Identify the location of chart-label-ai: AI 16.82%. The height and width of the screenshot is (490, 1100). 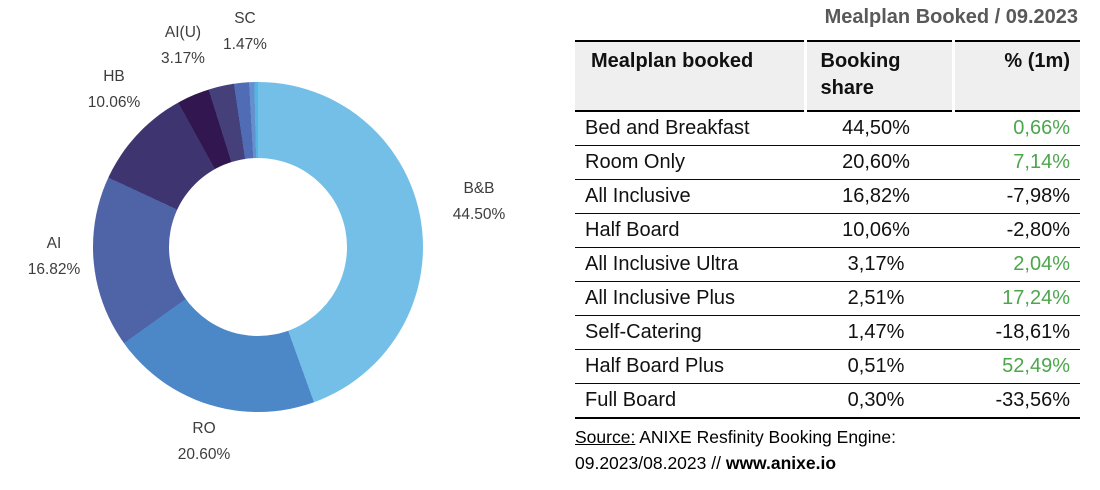
(54, 257).